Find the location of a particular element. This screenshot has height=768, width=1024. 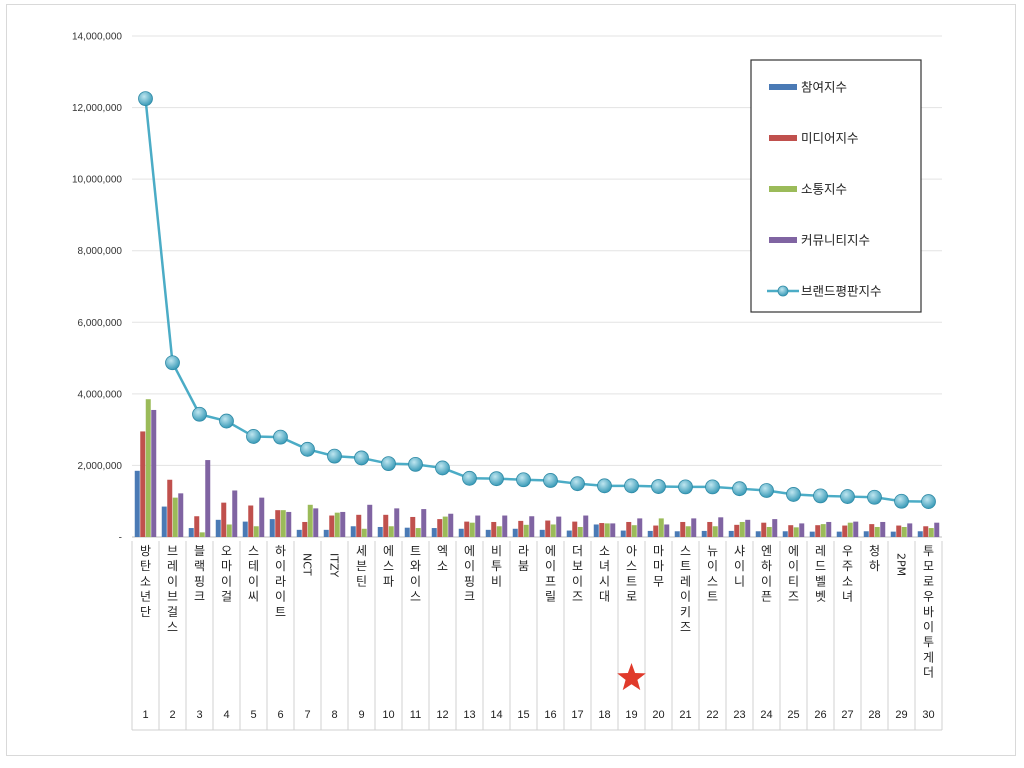

rank-label: 29 is located at coordinates (901, 715).